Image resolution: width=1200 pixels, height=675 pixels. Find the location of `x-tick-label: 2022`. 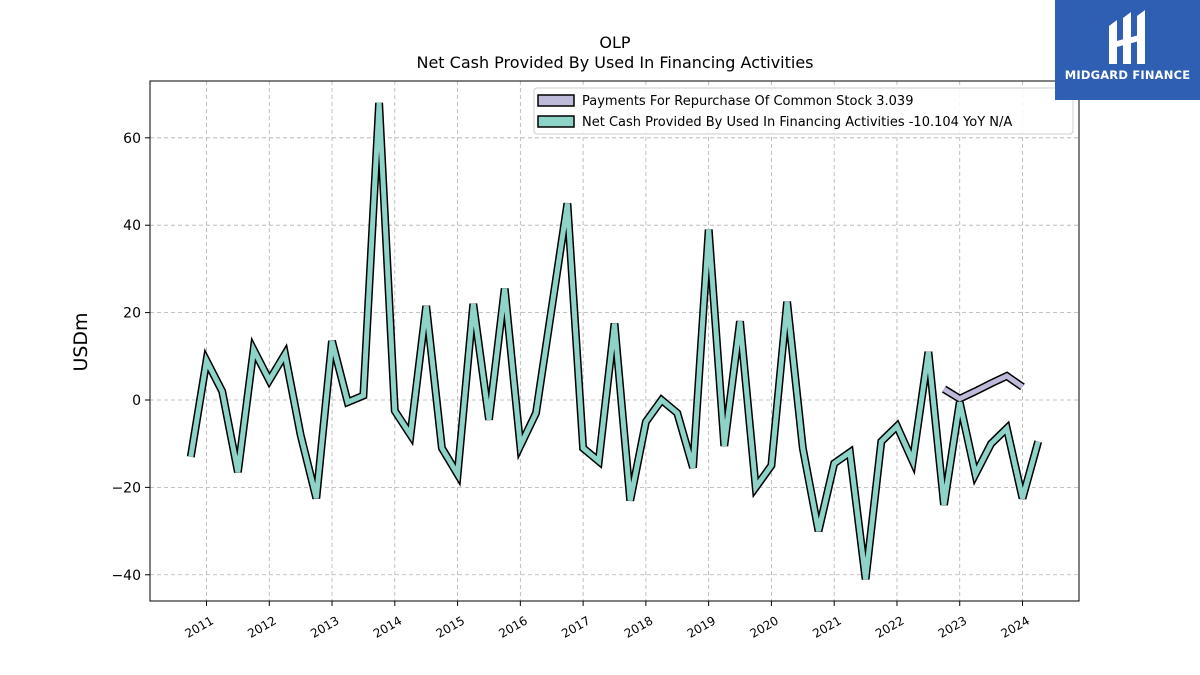

x-tick-label: 2022 is located at coordinates (889, 626).